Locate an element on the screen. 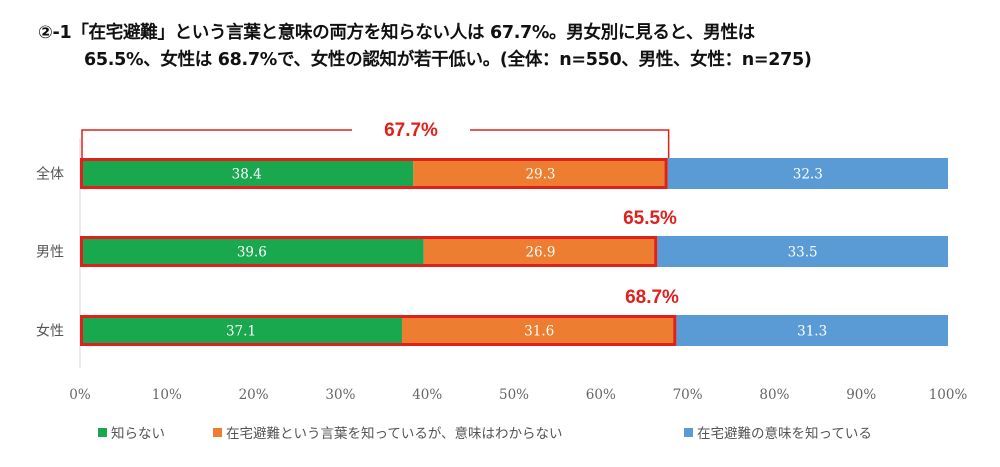  x-tick-label: 10% is located at coordinates (167, 395).